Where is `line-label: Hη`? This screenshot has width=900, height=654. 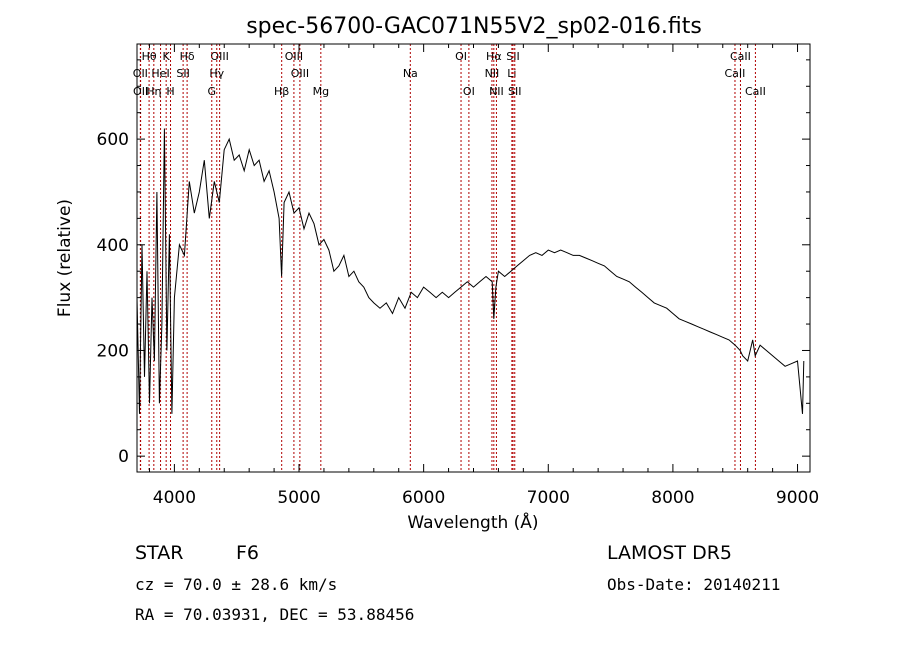
line-label: Hη is located at coordinates (153, 91).